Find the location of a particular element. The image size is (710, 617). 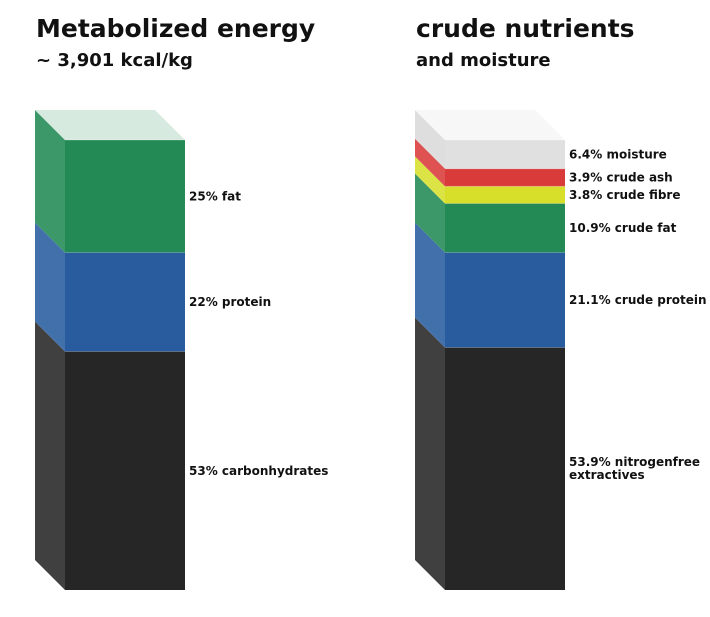

segment-label: 53% carbonhydrates is located at coordinates (258, 471).